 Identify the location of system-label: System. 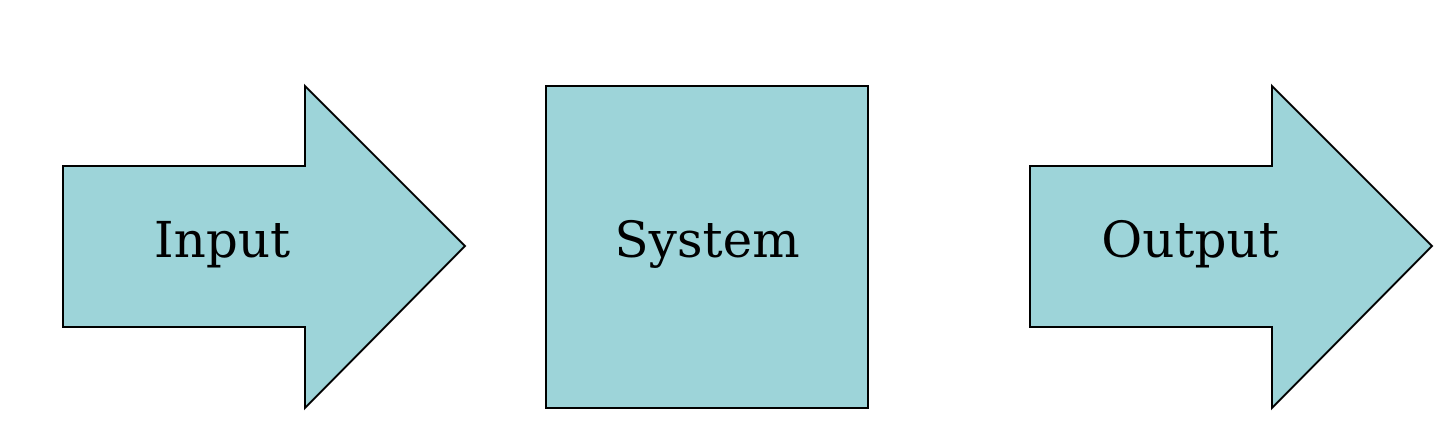
(706, 240).